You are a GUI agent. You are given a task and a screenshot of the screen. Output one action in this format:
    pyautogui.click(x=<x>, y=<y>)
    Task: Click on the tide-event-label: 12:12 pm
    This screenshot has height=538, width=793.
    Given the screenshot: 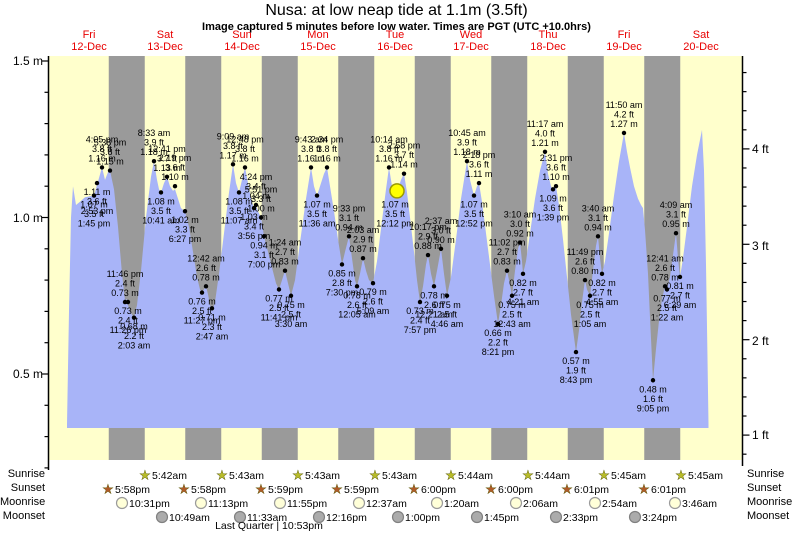 What is the action you would take?
    pyautogui.click(x=395, y=224)
    